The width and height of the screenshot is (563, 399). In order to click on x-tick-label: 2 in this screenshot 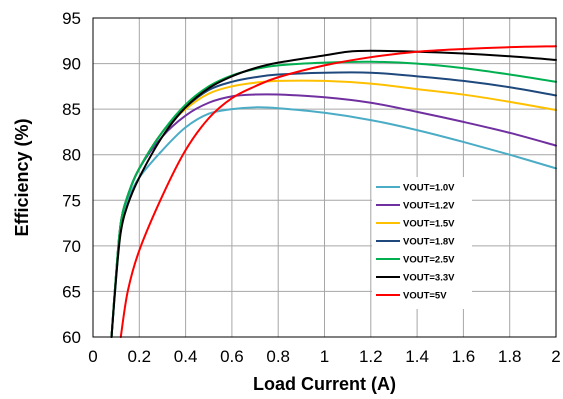, I will do `click(555, 356)`.